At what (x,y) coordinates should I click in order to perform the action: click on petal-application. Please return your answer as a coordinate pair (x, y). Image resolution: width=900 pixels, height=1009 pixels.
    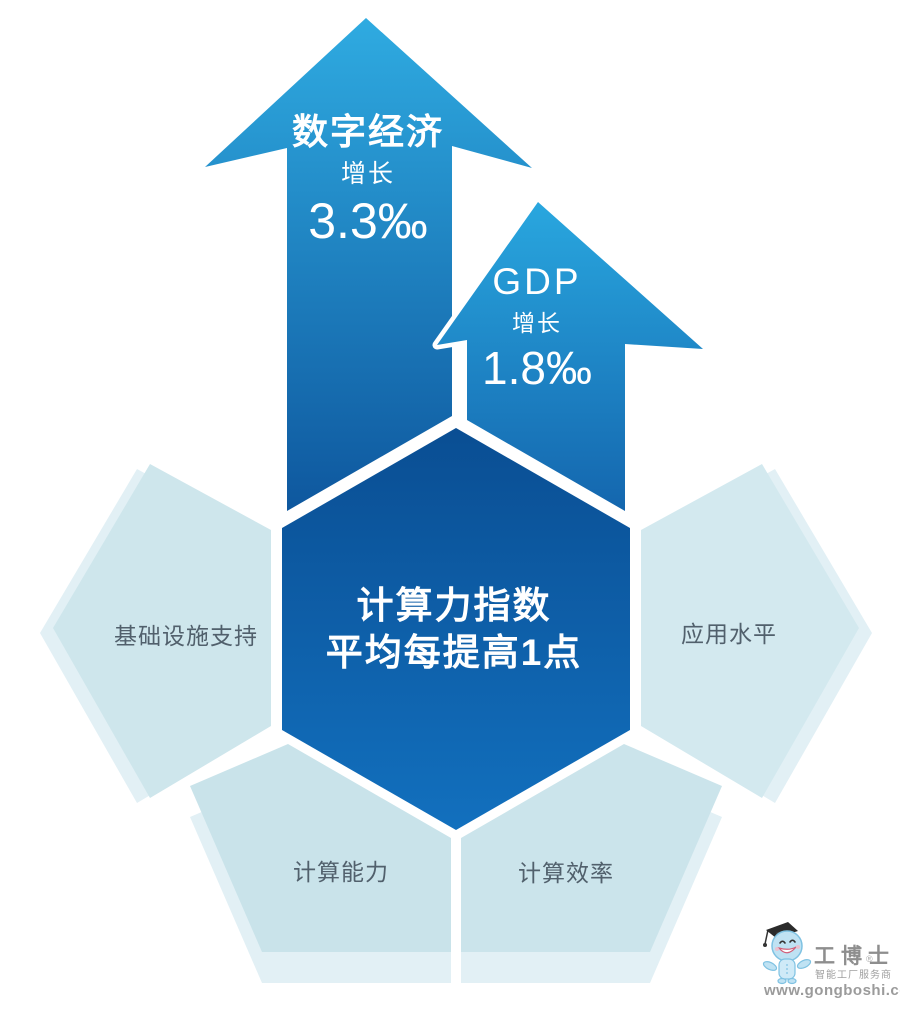
    Looking at the image, I should click on (750, 631).